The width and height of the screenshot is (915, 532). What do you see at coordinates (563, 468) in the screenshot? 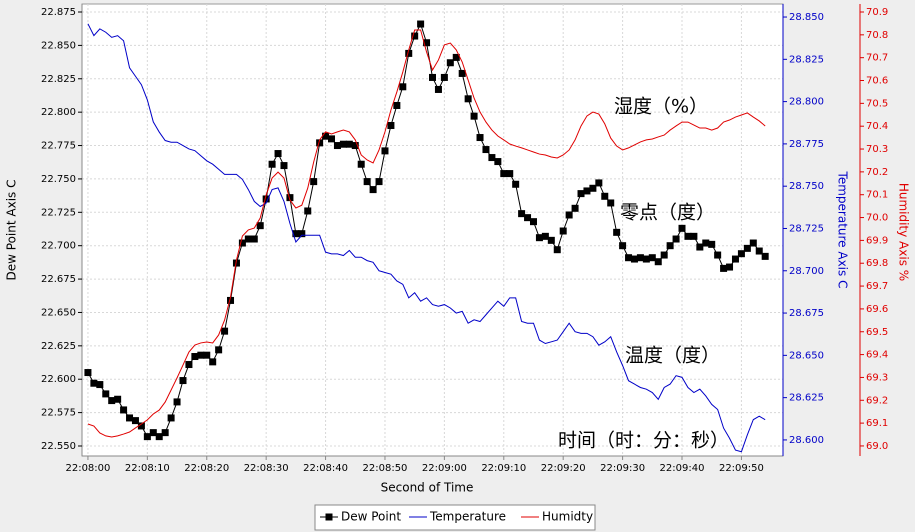
I see `x-tick-label: 22:09:20` at bounding box center [563, 468].